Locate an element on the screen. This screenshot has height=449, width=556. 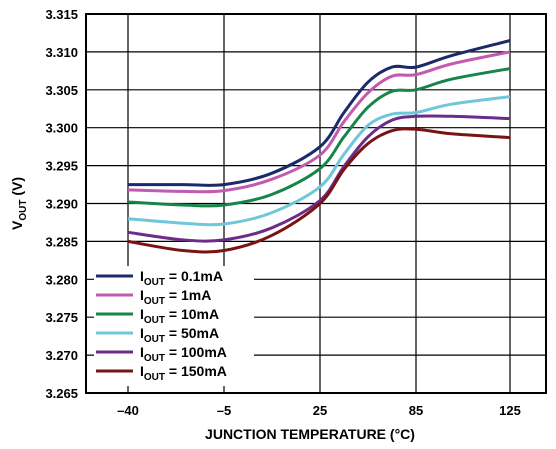
legend-label-rest: = 0.1mA is located at coordinates (194, 276).